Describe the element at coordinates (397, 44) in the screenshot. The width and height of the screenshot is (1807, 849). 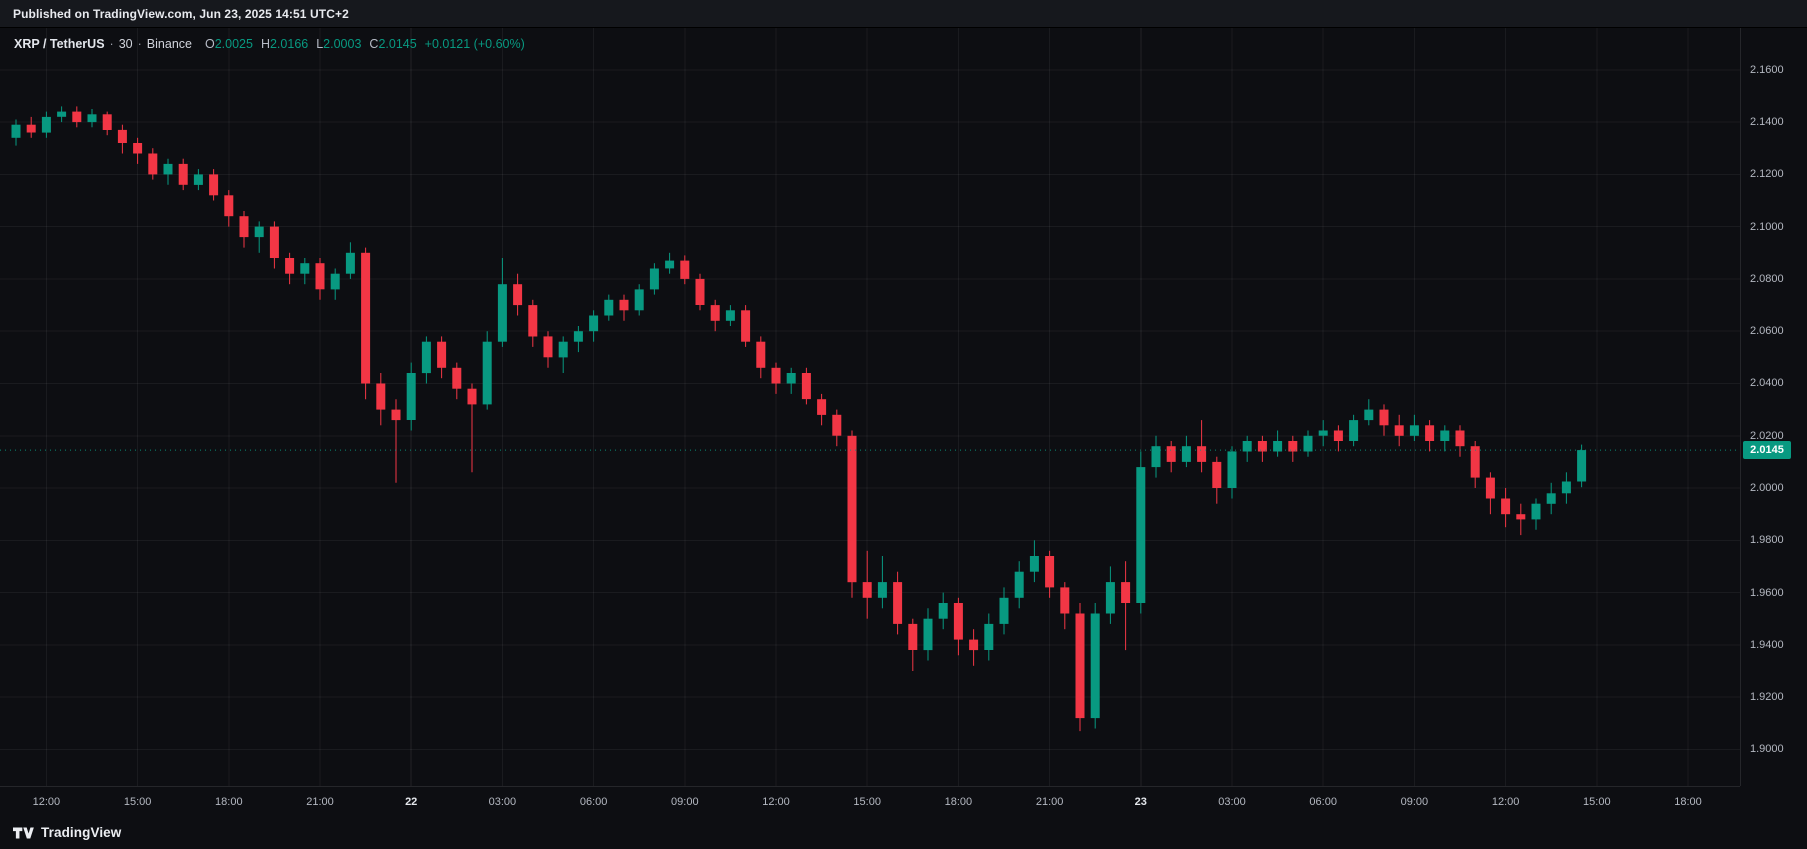
I see `ohlc-close-value: 2.0145` at that location.